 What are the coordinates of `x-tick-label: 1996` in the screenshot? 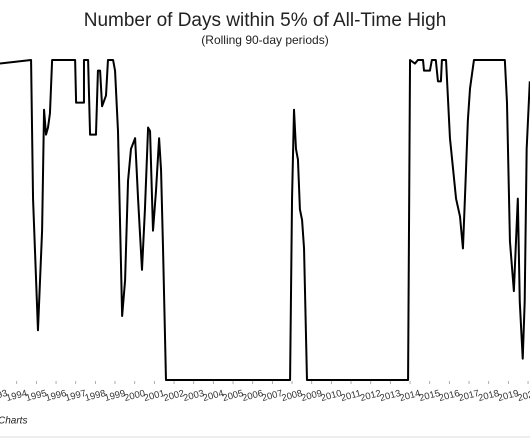 It's located at (55, 396).